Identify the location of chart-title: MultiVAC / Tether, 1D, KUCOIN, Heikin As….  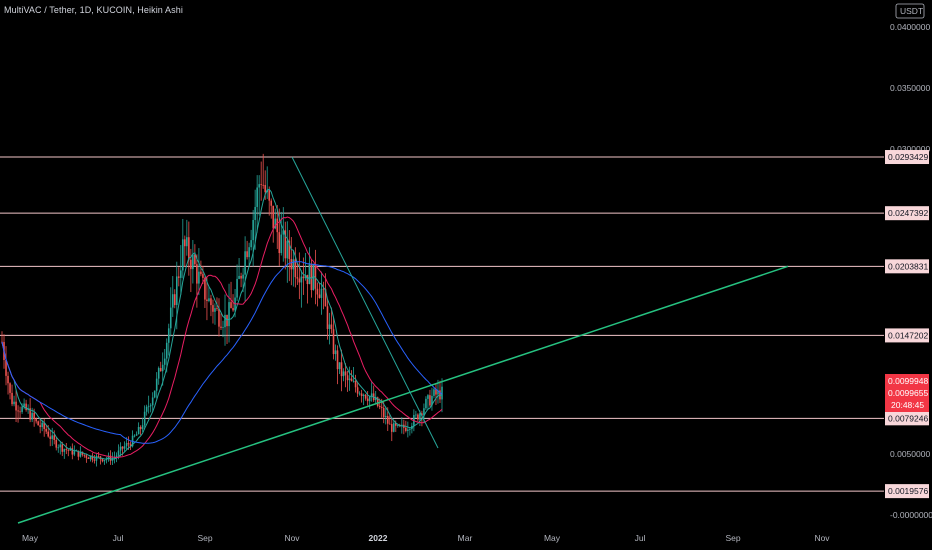
(93, 10).